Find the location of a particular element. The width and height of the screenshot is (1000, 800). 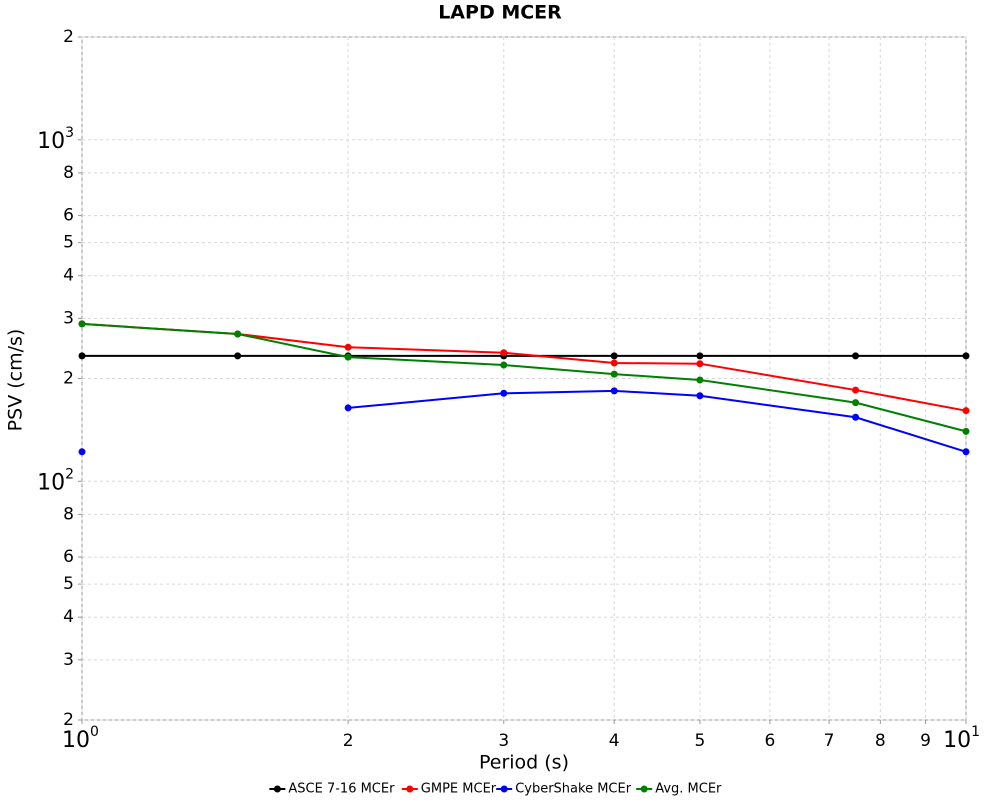

tick-label: 10² is located at coordinates (55, 480).